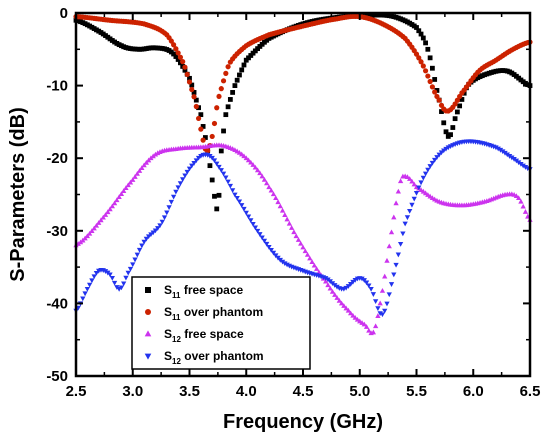 The height and width of the screenshot is (441, 550). Describe the element at coordinates (168, 290) in the screenshot. I see `legend-label-main: S` at that location.